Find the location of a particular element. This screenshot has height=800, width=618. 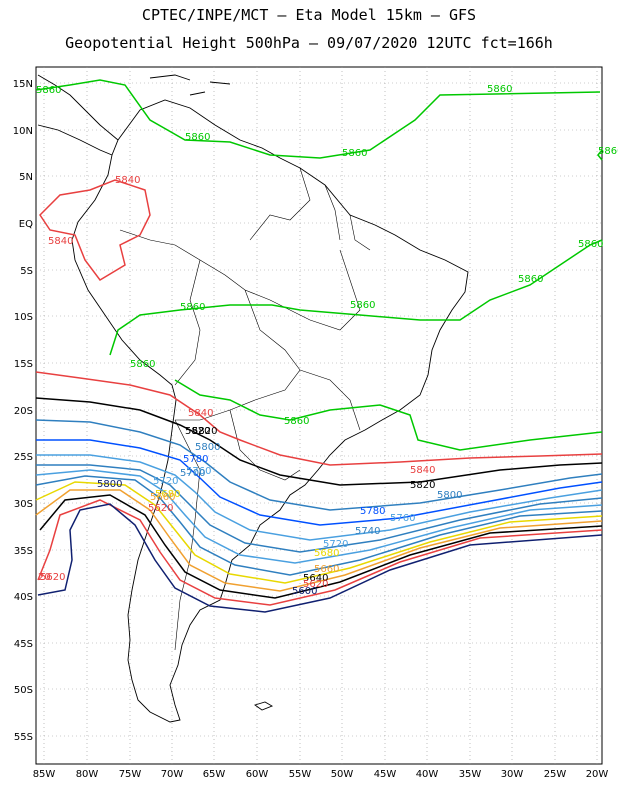

latitude-label: 20S is located at coordinates (23, 411).